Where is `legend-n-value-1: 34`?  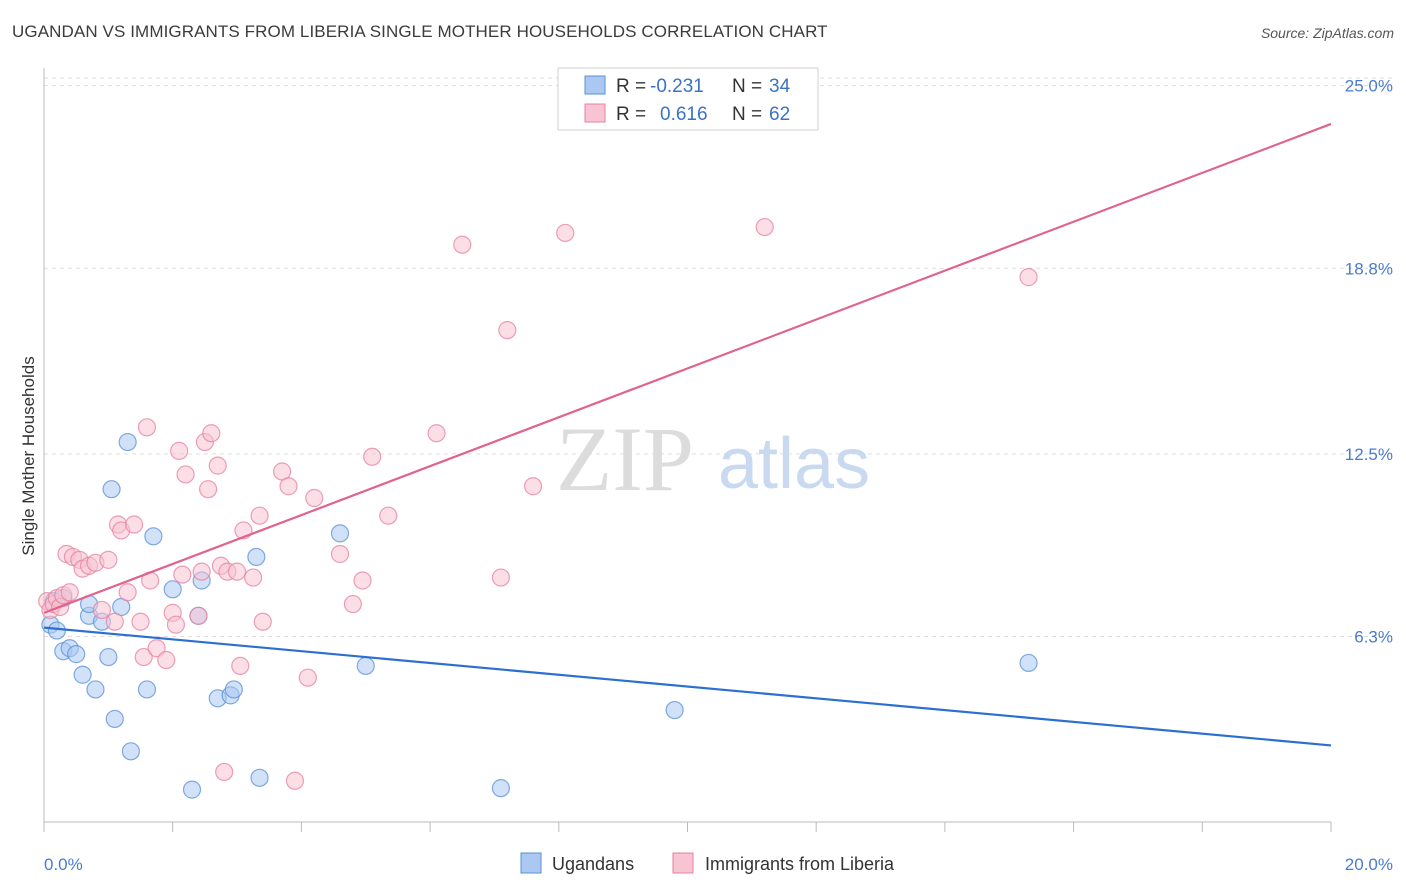 legend-n-value-1: 34 is located at coordinates (780, 86).